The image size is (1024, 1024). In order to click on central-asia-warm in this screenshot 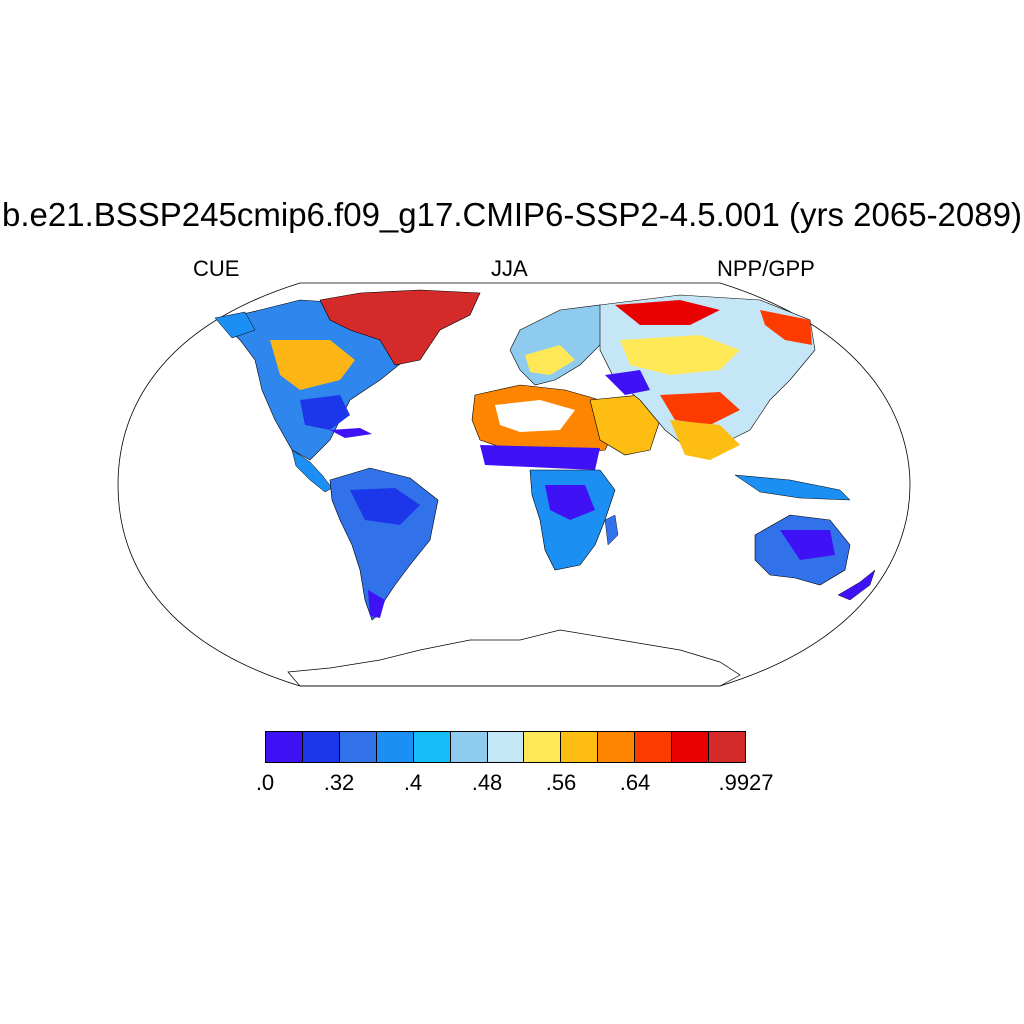, I will do `click(680, 355)`.